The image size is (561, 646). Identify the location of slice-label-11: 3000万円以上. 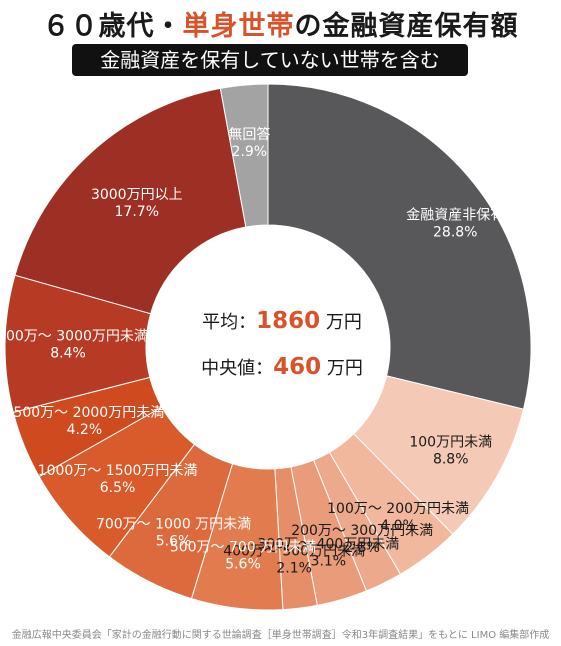
(137, 195).